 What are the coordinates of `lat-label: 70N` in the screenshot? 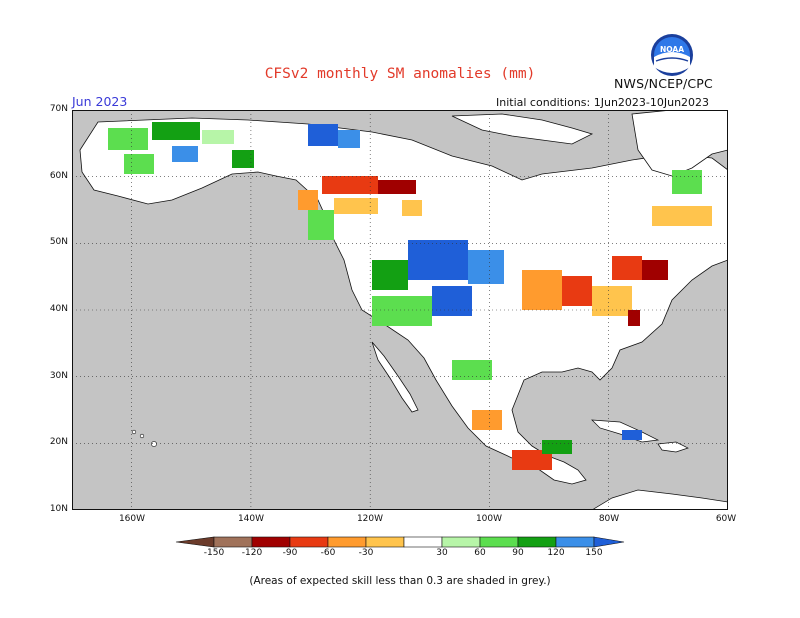 It's located at (58, 109).